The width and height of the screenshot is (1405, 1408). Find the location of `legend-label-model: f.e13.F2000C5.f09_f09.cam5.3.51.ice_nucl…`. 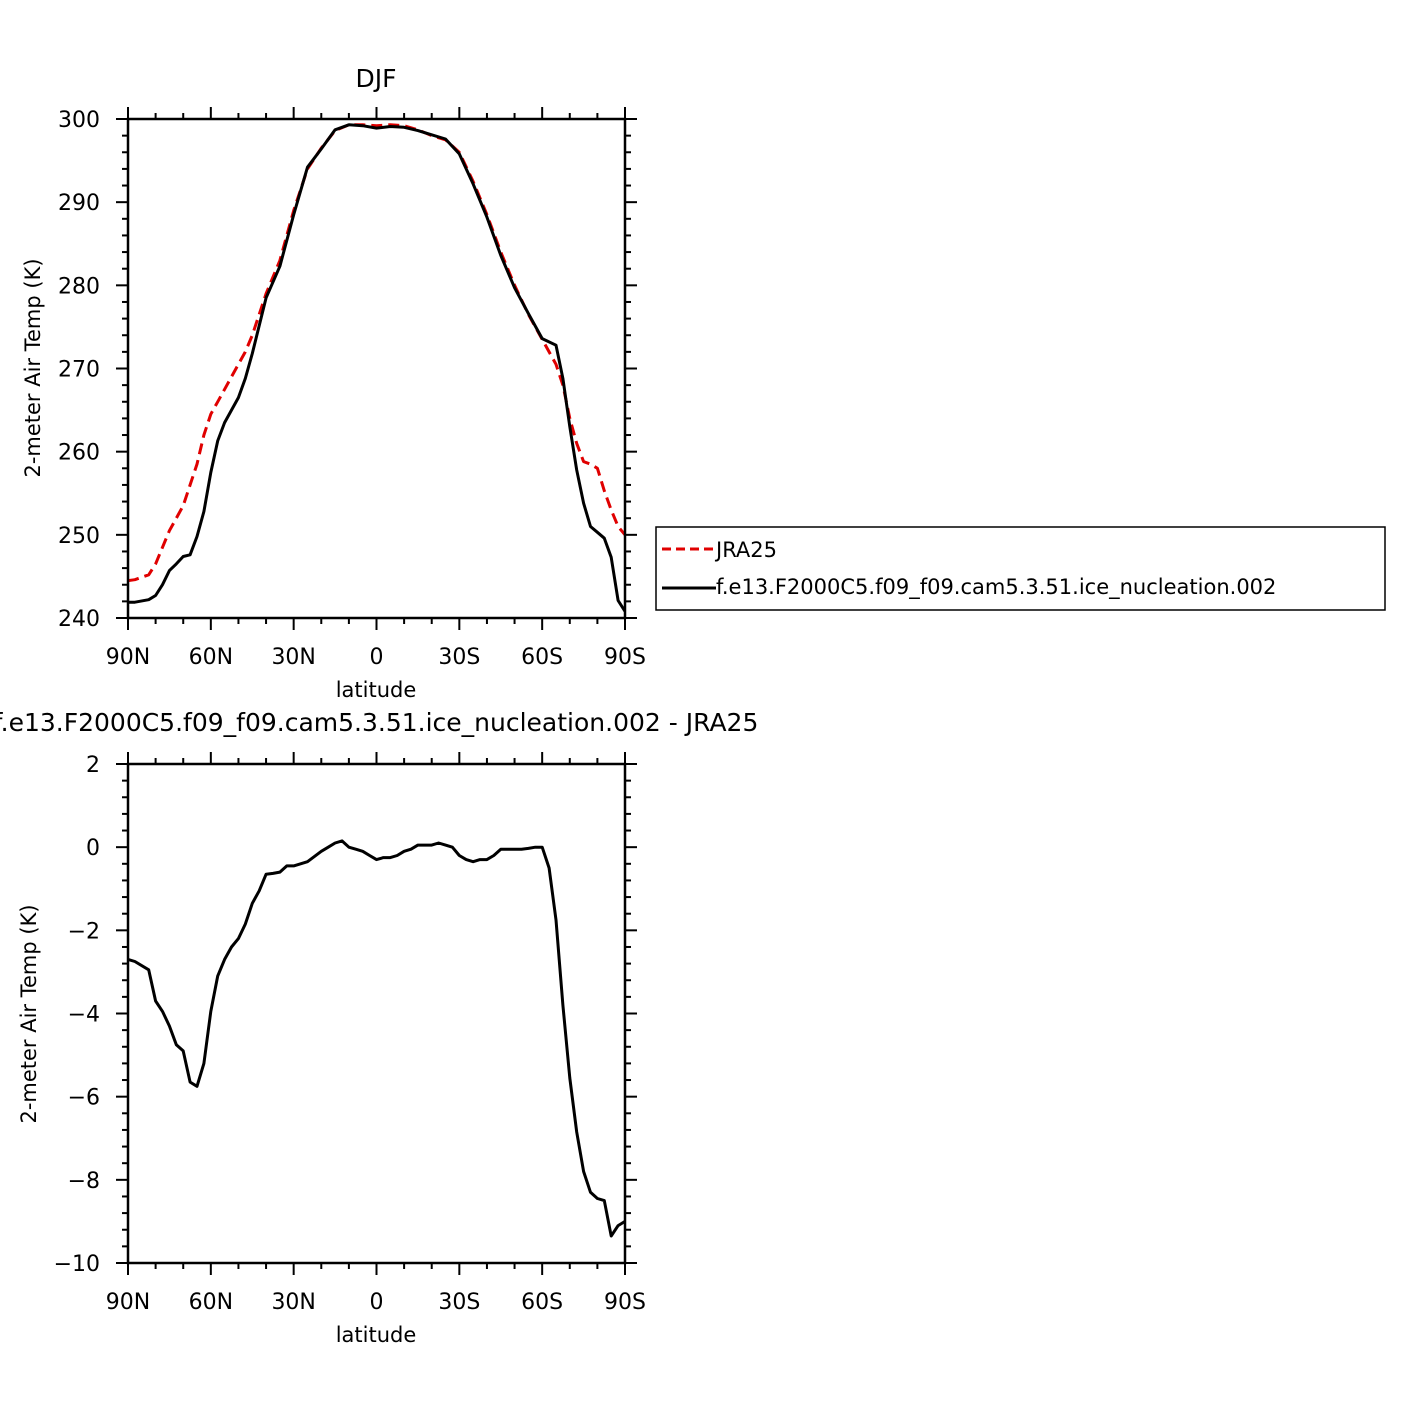

legend-label-model: f.e13.F2000C5.f09_f09.cam5.3.51.ice_nucl… is located at coordinates (996, 587).